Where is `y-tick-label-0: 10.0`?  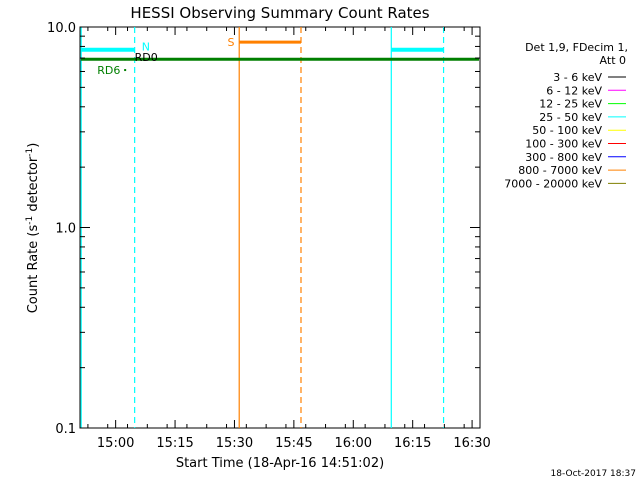
y-tick-label-0: 10.0 is located at coordinates (61, 28).